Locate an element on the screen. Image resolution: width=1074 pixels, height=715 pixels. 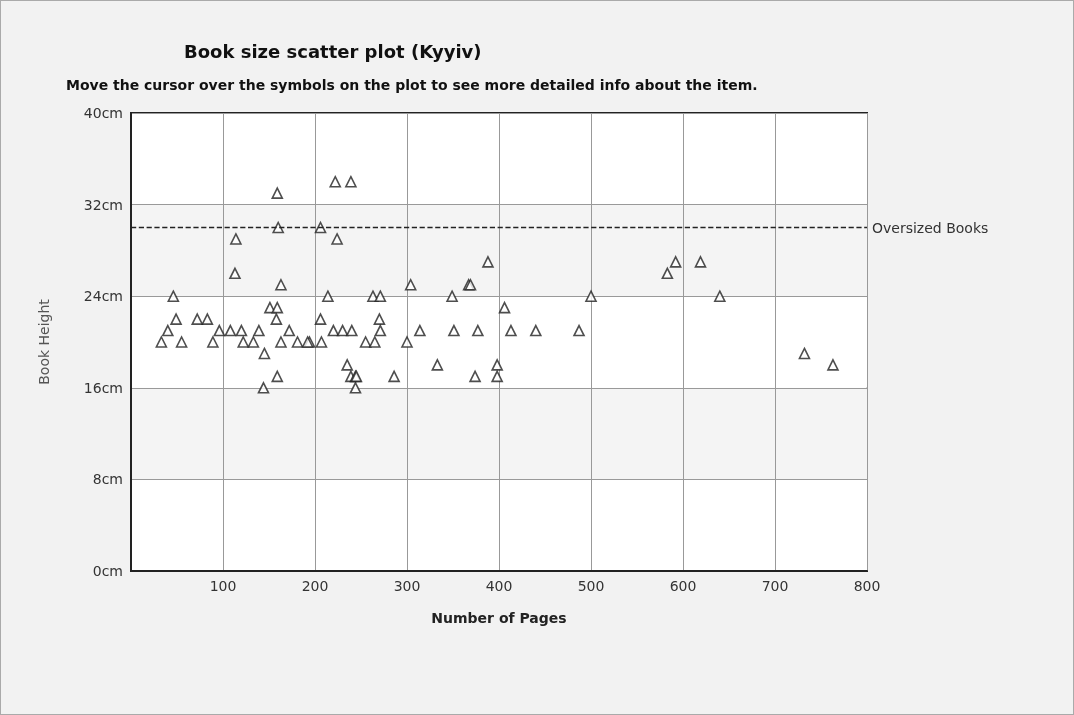
x-tick-label: 700 is located at coordinates (775, 586).